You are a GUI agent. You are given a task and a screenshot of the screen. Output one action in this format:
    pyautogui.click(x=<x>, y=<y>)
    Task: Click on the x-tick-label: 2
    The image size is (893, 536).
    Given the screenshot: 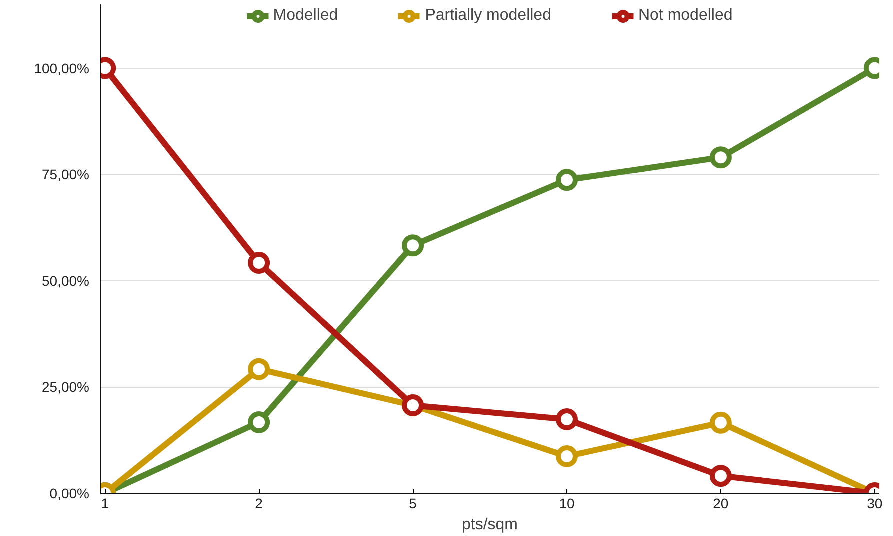 What is the action you would take?
    pyautogui.click(x=259, y=504)
    